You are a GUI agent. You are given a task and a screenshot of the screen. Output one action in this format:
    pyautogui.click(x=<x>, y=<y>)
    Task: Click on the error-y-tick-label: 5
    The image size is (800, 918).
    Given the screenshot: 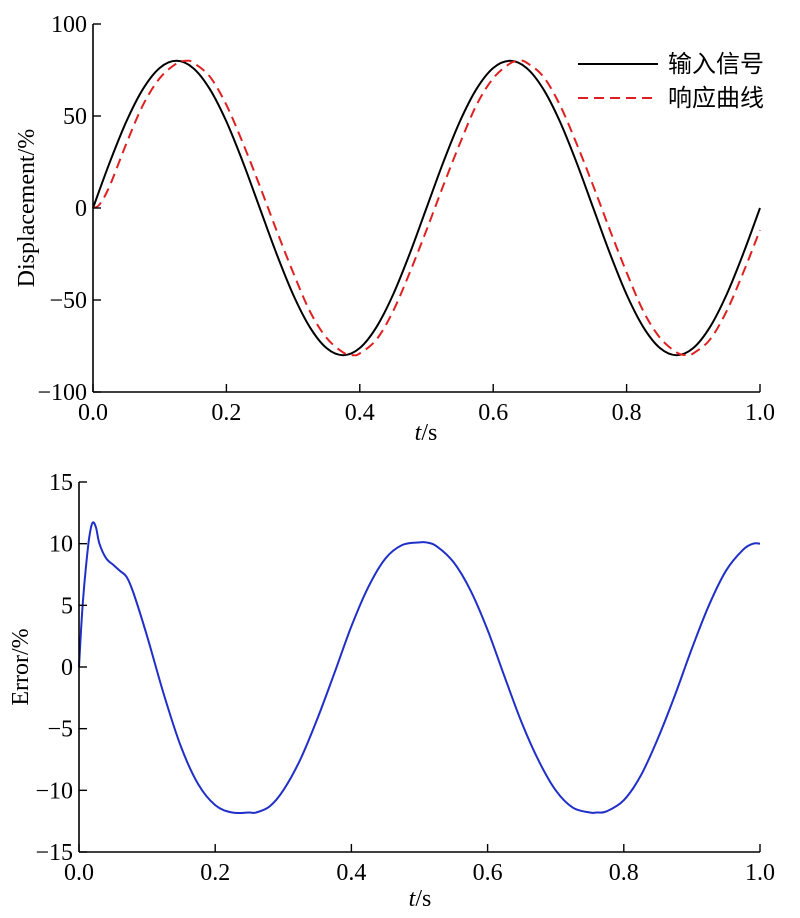 What is the action you would take?
    pyautogui.click(x=67, y=606)
    